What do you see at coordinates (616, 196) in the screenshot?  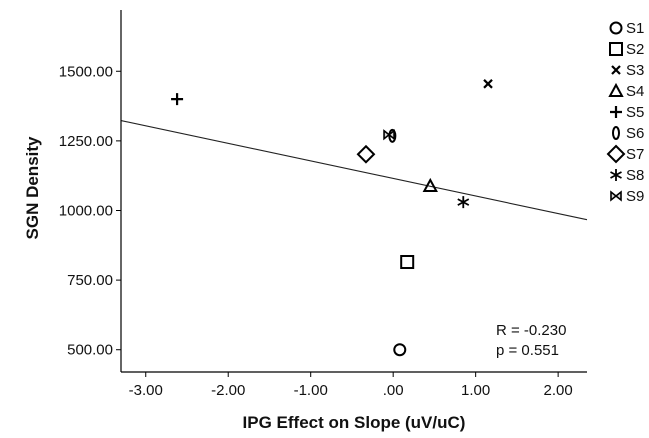 I see `legend-marker-s9` at bounding box center [616, 196].